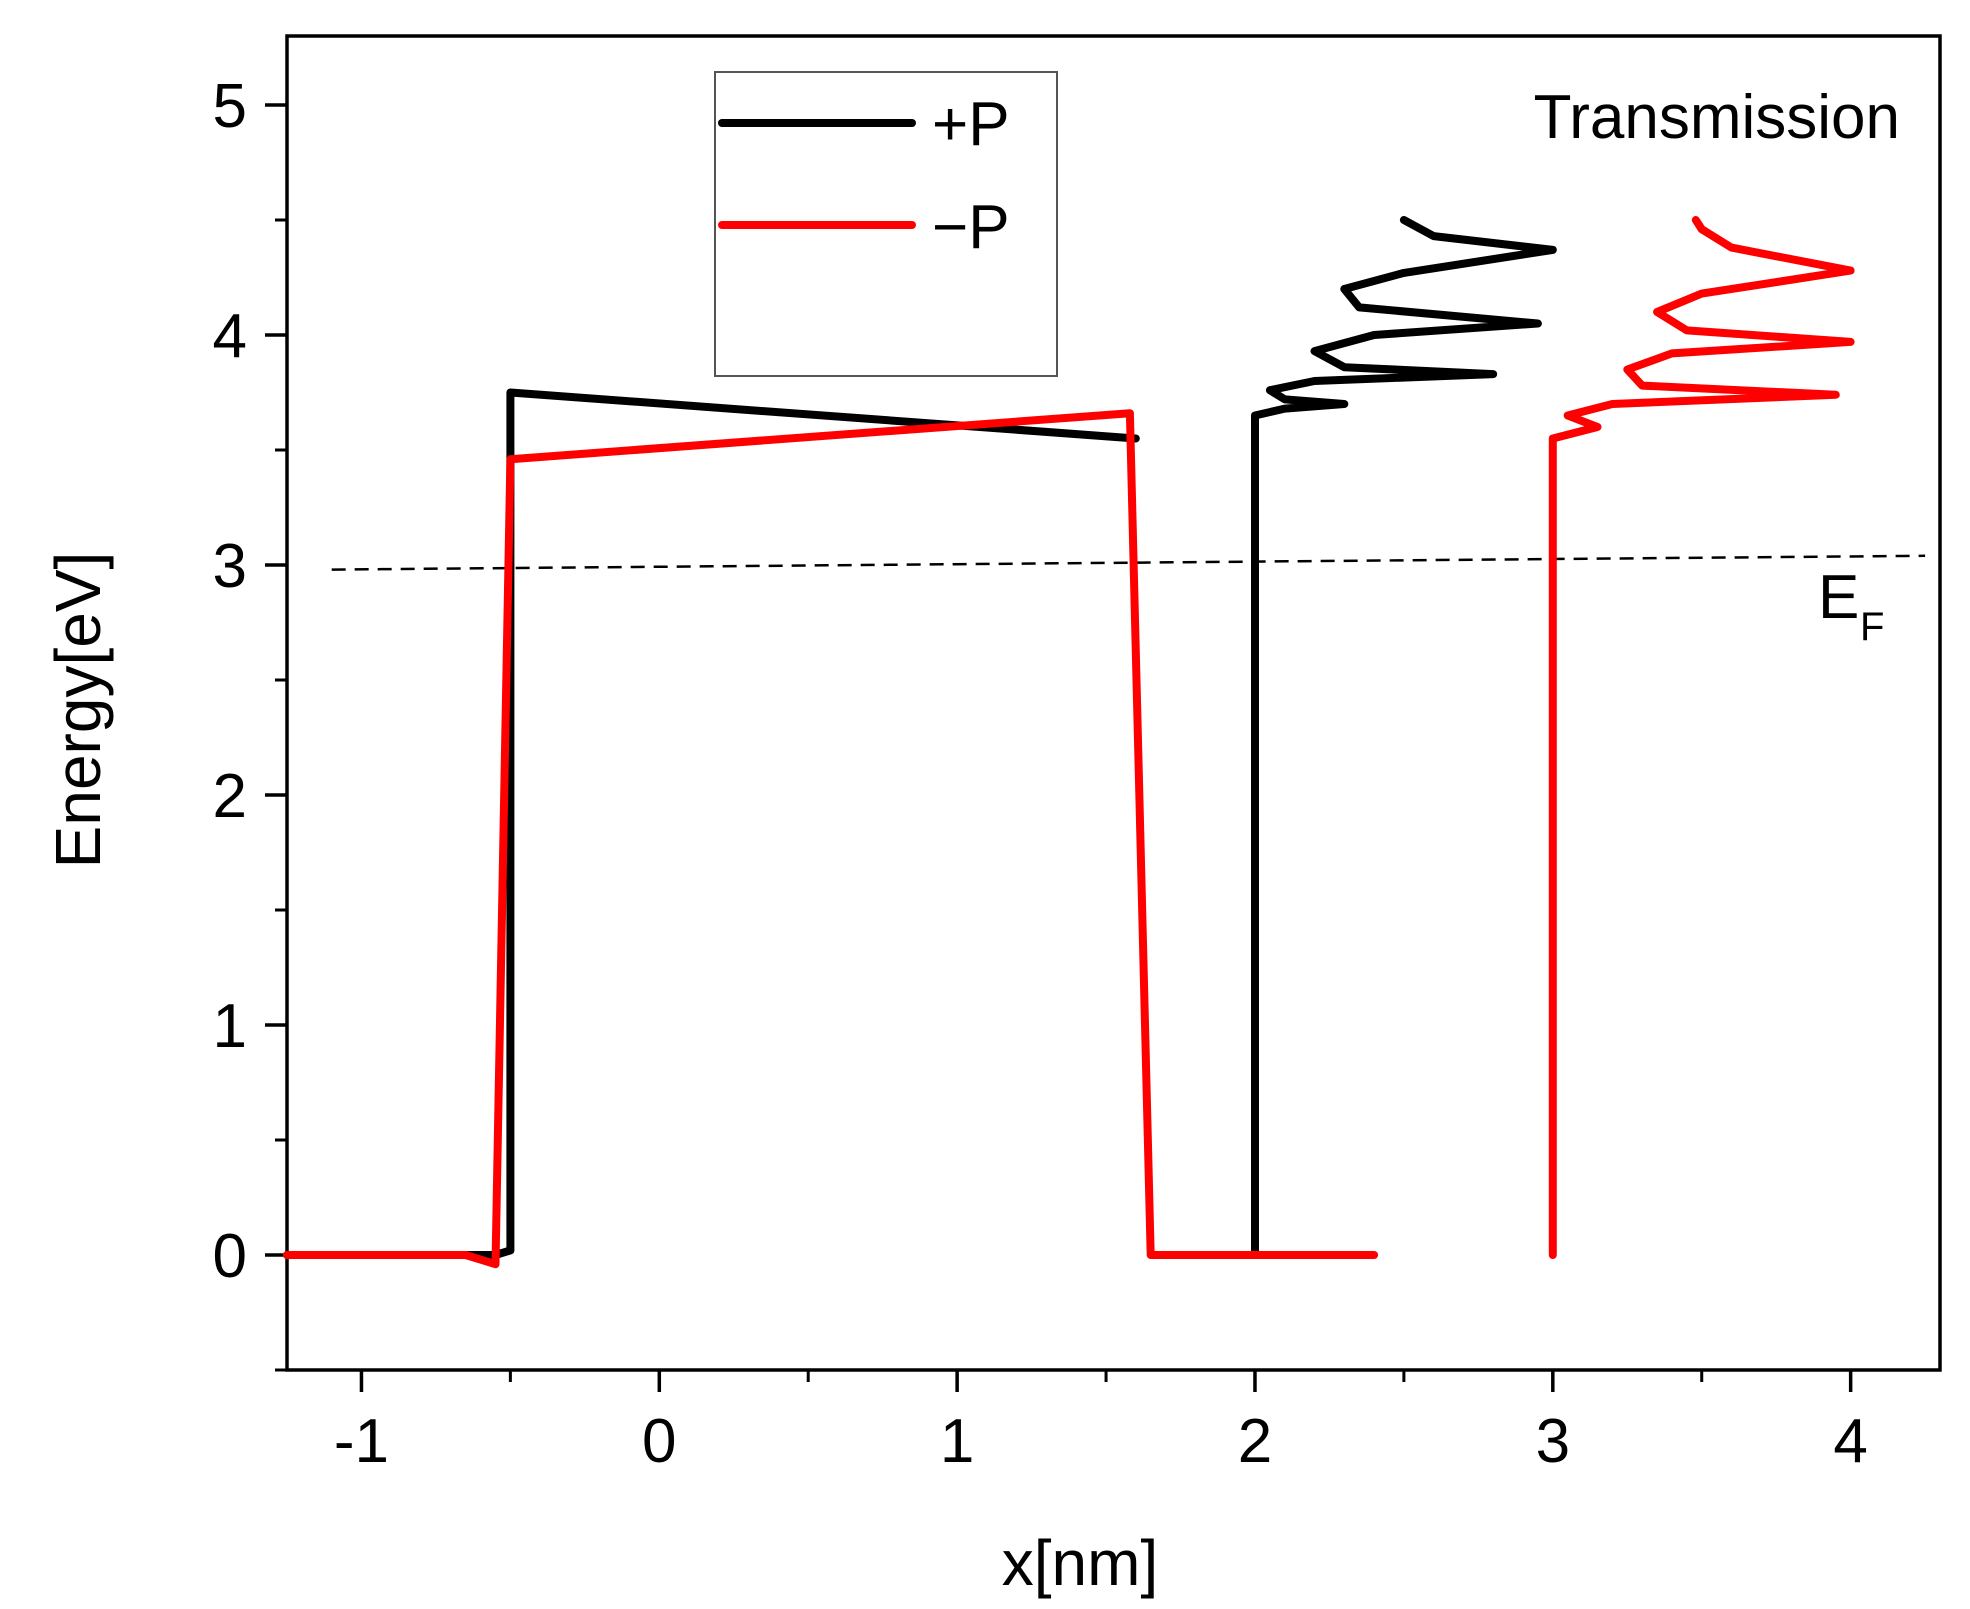  What do you see at coordinates (1255, 1441) in the screenshot?
I see `x-tick-label: 2` at bounding box center [1255, 1441].